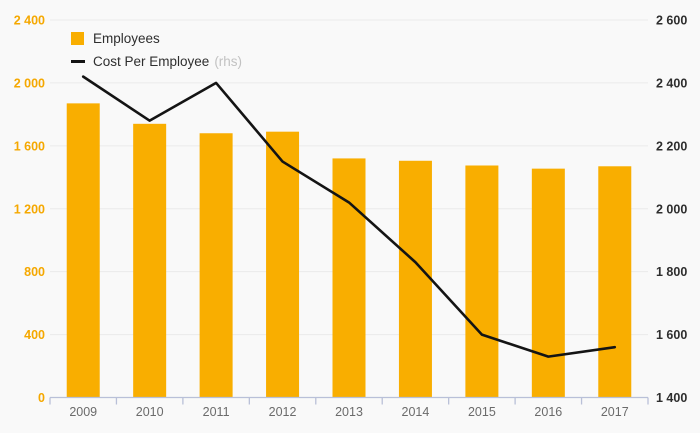  What do you see at coordinates (615, 281) in the screenshot?
I see `bar-2017` at bounding box center [615, 281].